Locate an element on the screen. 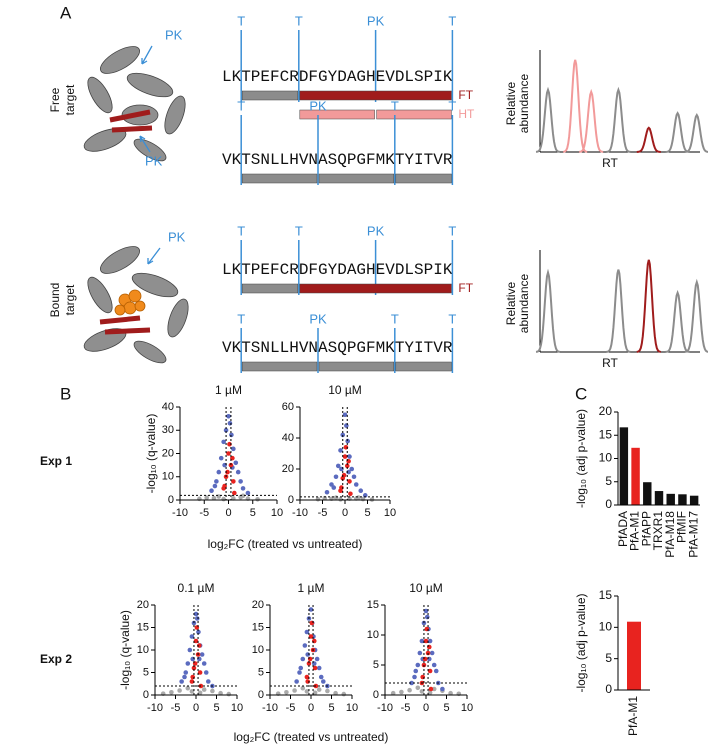  row-label: Bound is located at coordinates (55, 300).